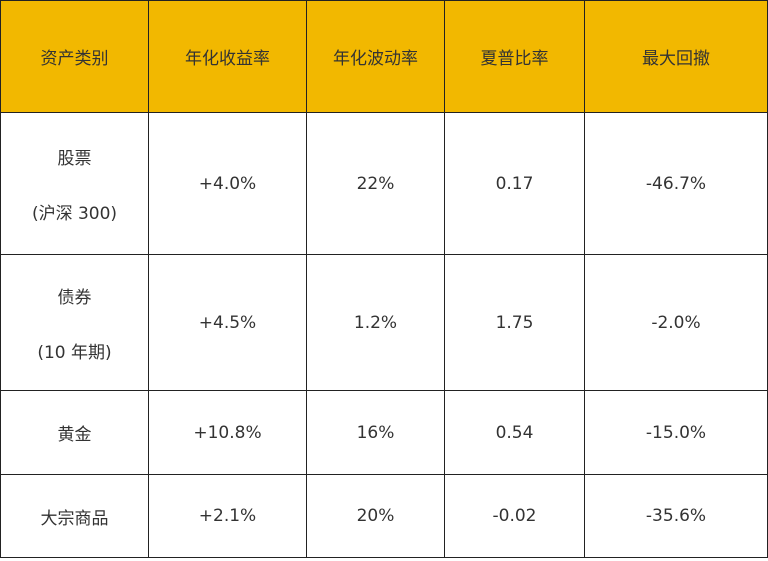  What do you see at coordinates (74, 352) in the screenshot?
I see `cell-line: (10 年期)` at bounding box center [74, 352].